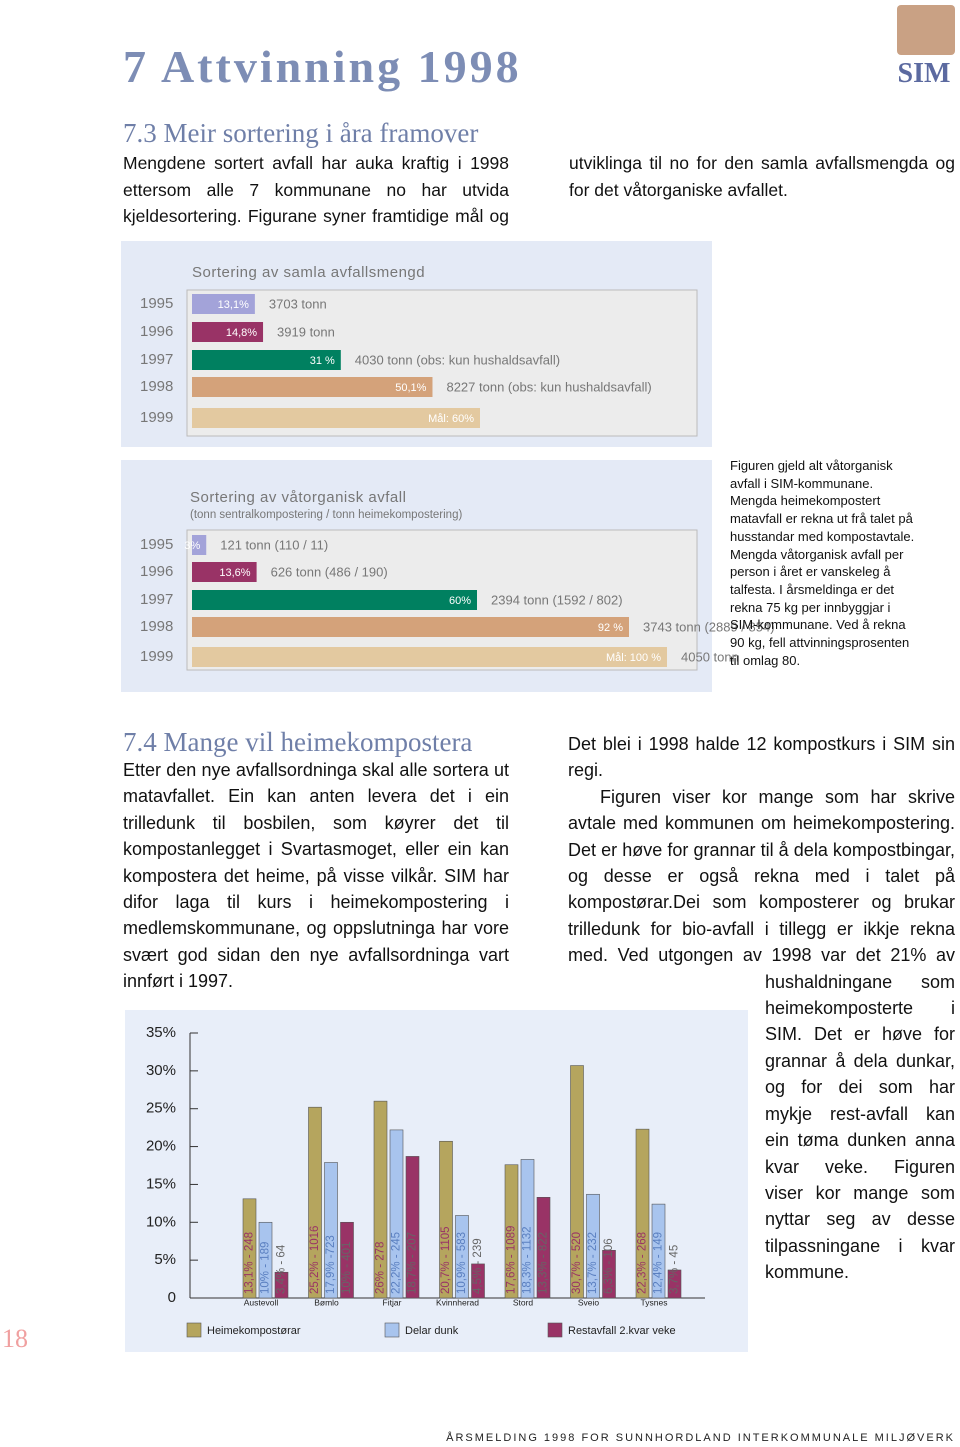 The image size is (960, 1447). I want to click on section-heading: 7.4 Mange vil heimekompostera, so click(298, 742).